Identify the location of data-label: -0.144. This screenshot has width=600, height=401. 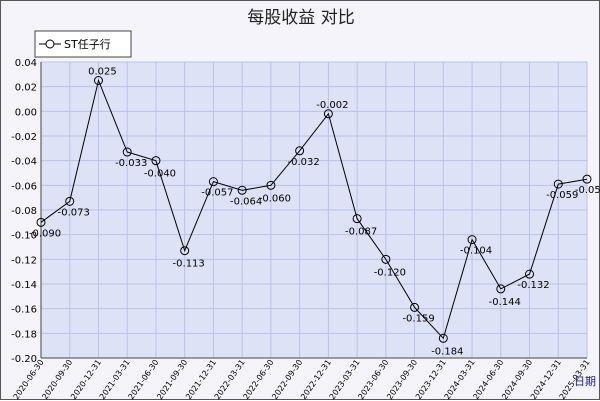
(505, 302).